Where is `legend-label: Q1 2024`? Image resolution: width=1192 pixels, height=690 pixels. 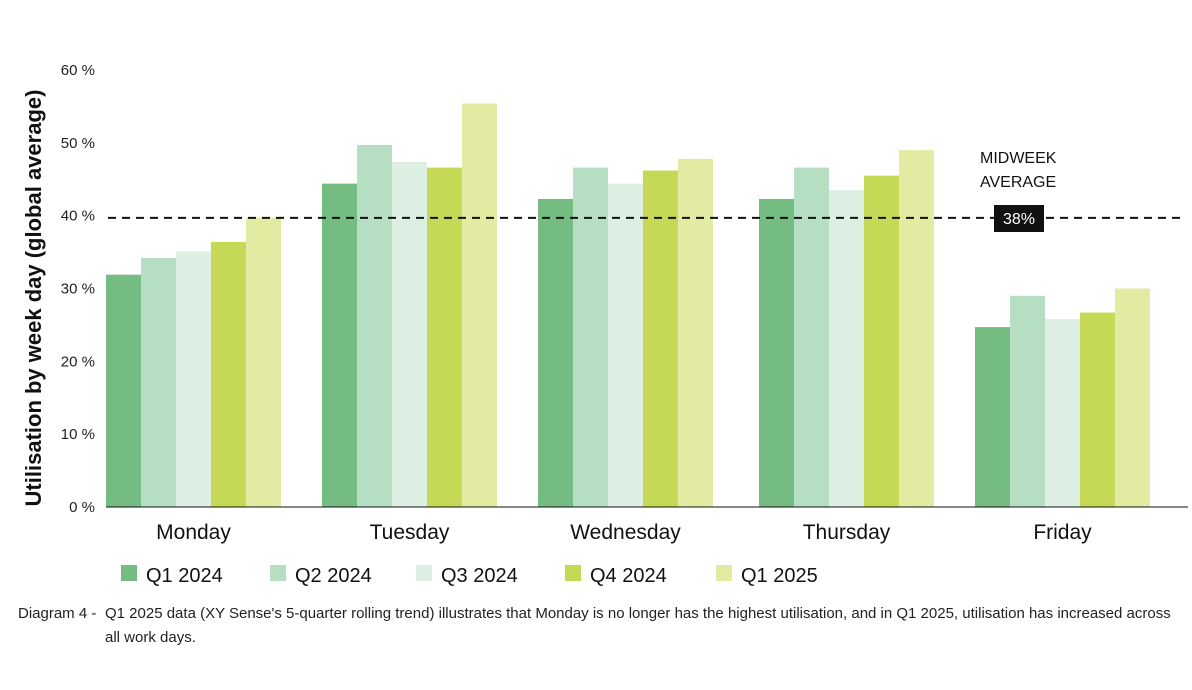
legend-label: Q1 2024 is located at coordinates (184, 576).